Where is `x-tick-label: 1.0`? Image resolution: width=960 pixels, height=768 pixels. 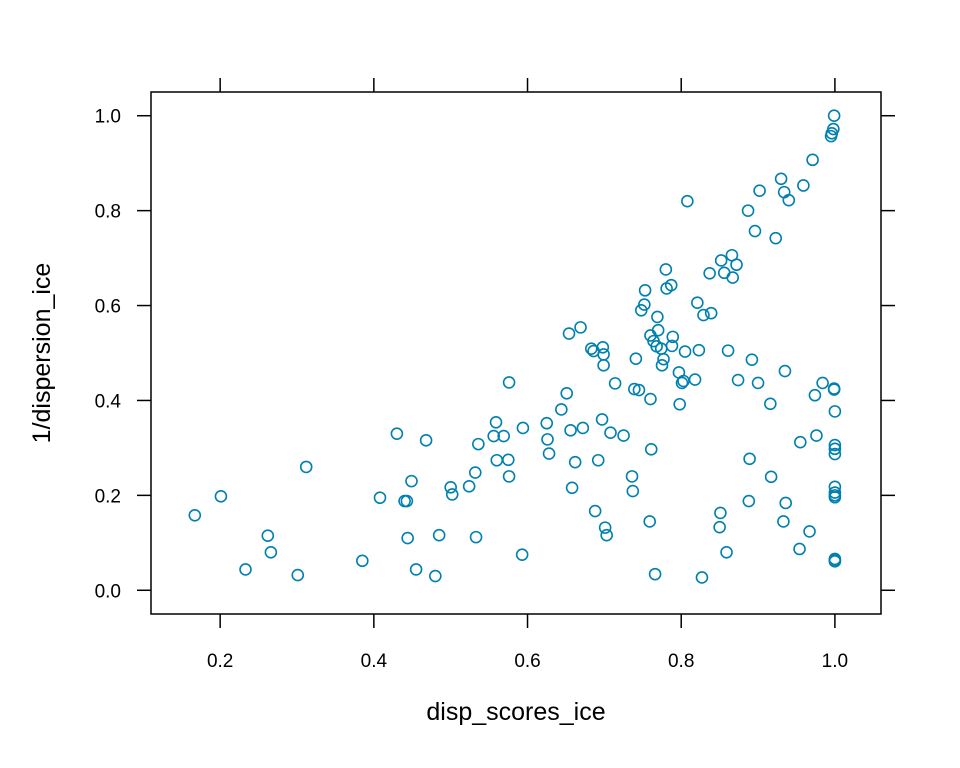 x-tick-label: 1.0 is located at coordinates (835, 661).